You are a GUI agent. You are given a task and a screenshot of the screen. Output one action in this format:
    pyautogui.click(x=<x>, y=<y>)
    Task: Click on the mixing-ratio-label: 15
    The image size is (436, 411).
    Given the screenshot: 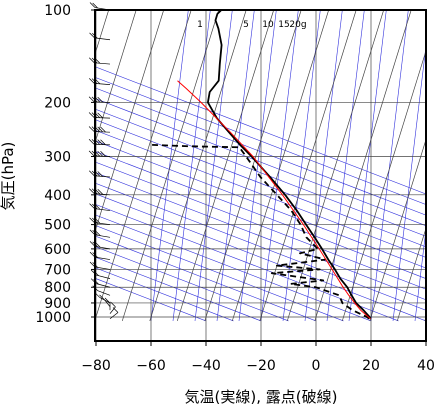 What is the action you would take?
    pyautogui.click(x=283, y=25)
    